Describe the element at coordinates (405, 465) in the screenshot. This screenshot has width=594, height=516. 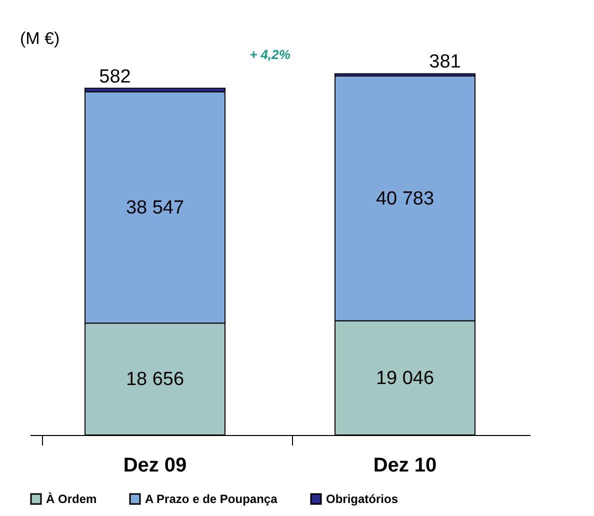
I see `x-tick-label: Dez 10` at that location.